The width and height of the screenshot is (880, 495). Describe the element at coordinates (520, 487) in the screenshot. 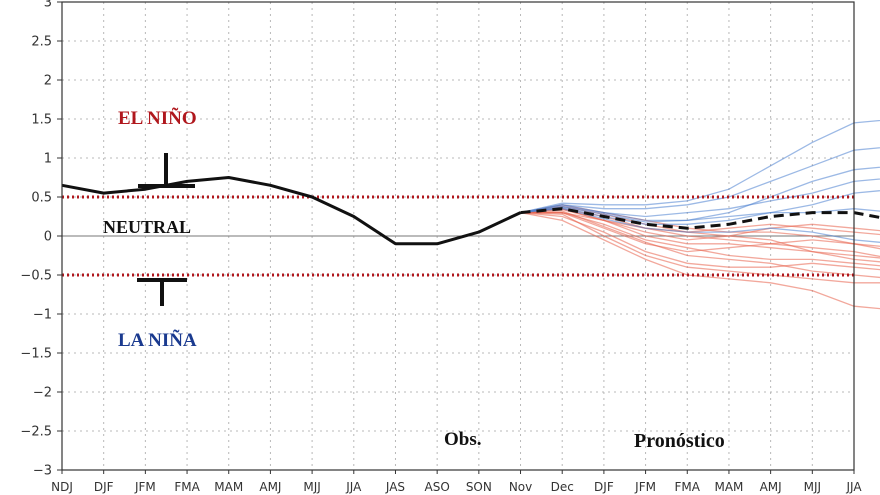

I see `x-tick-label: Nov` at that location.